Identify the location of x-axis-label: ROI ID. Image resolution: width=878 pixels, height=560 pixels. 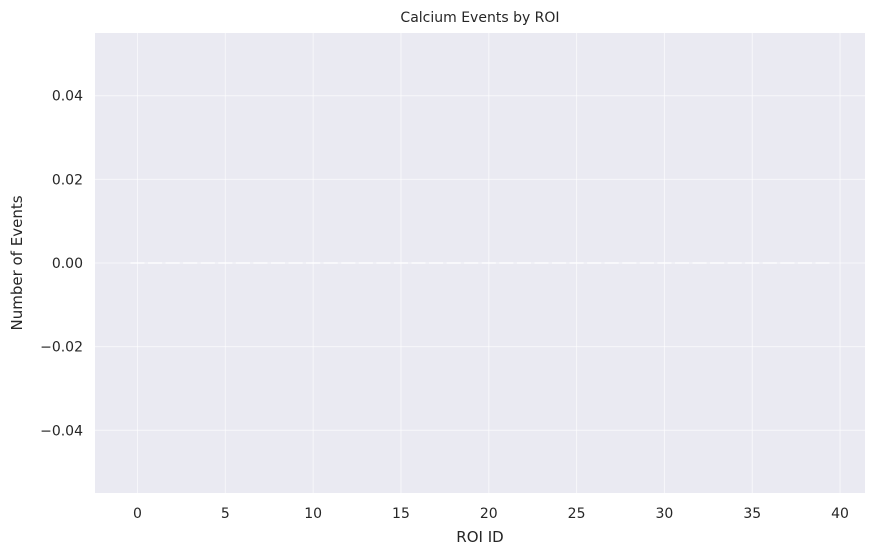
(479, 537).